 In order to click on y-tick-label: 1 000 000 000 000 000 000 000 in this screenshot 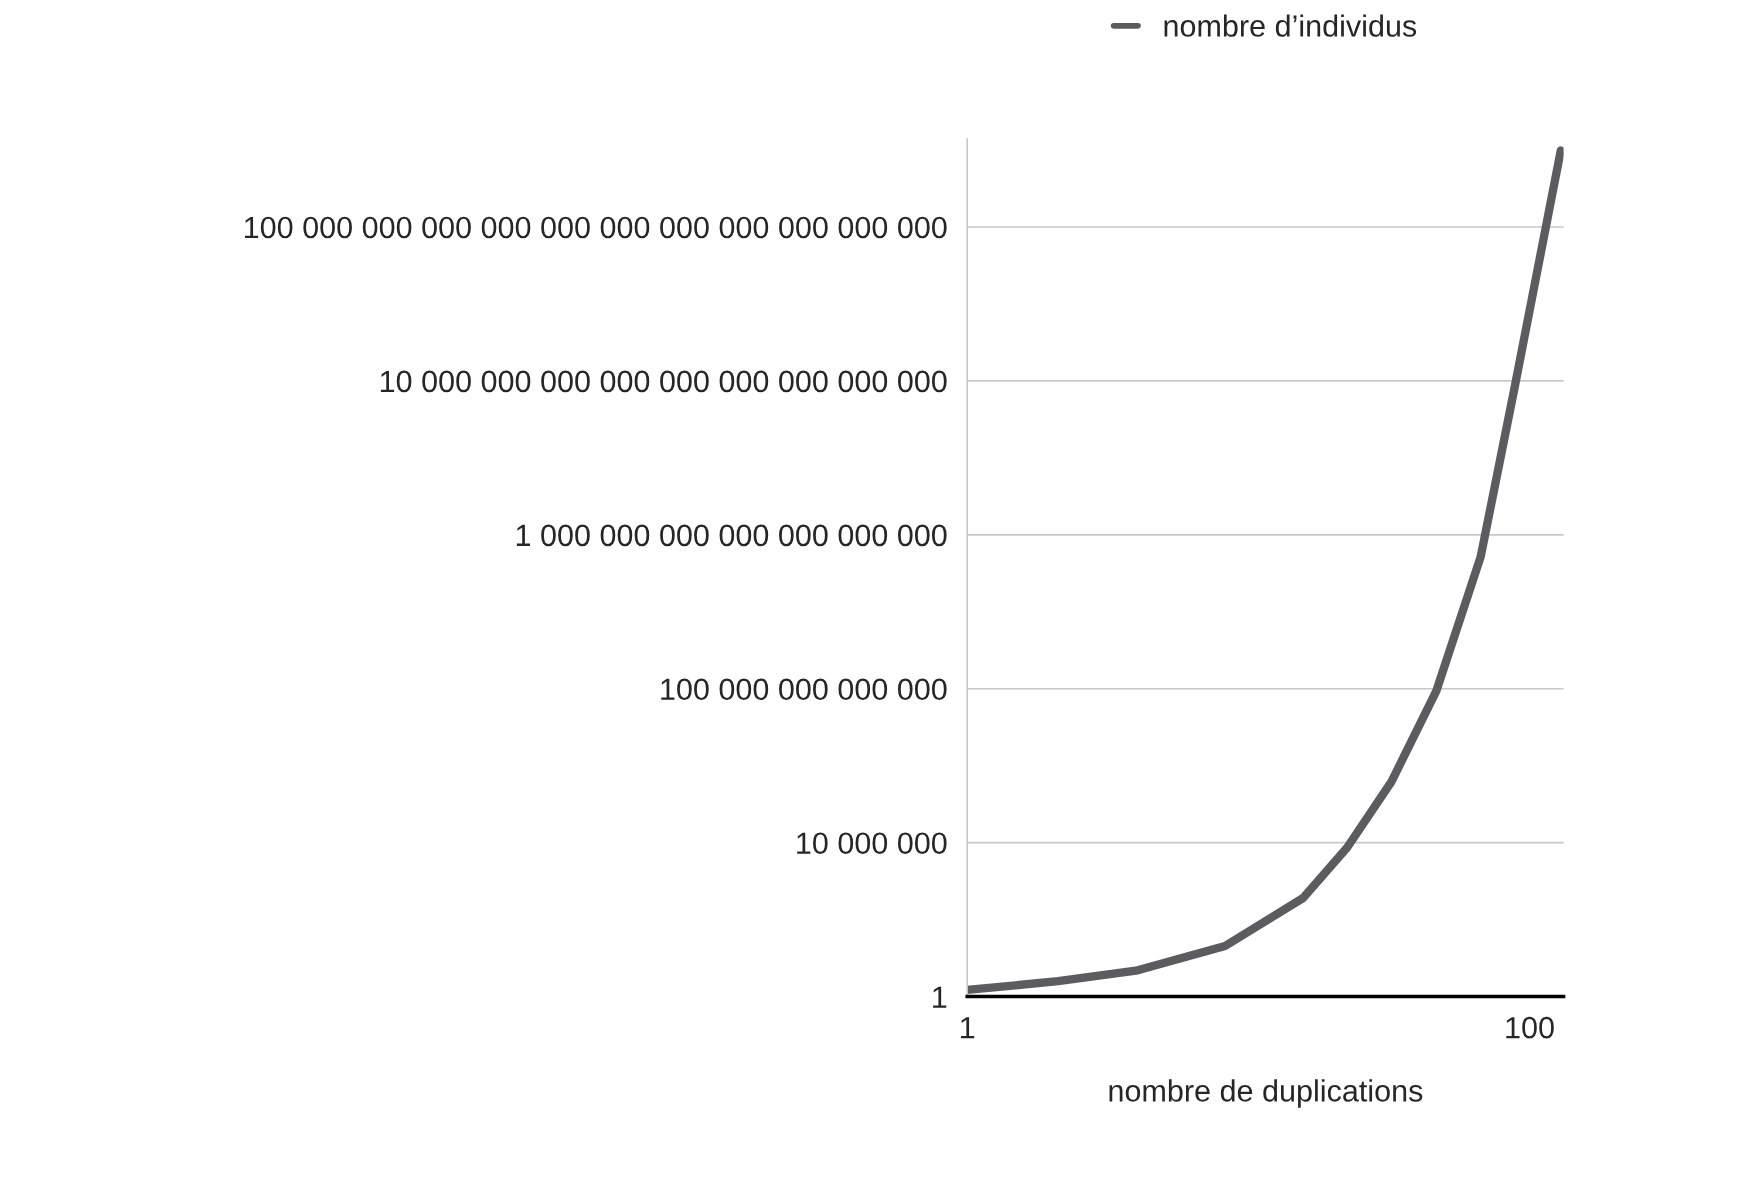, I will do `click(731, 535)`.